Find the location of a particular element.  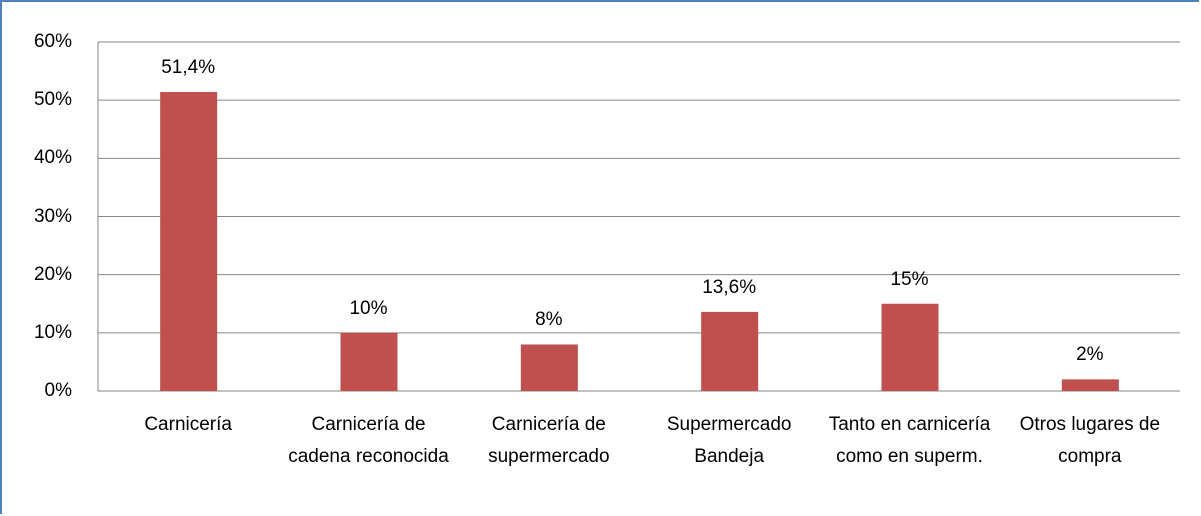

y-tick-label: 50% is located at coordinates (52, 100).